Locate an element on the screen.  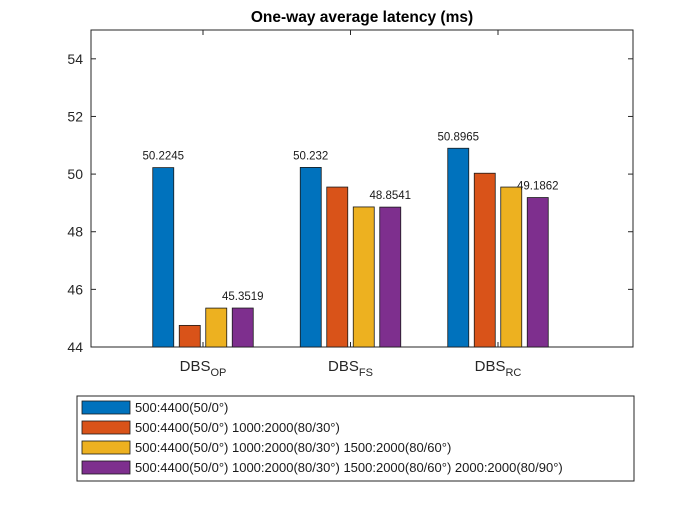
y-tick-label: 44 is located at coordinates (75, 347).